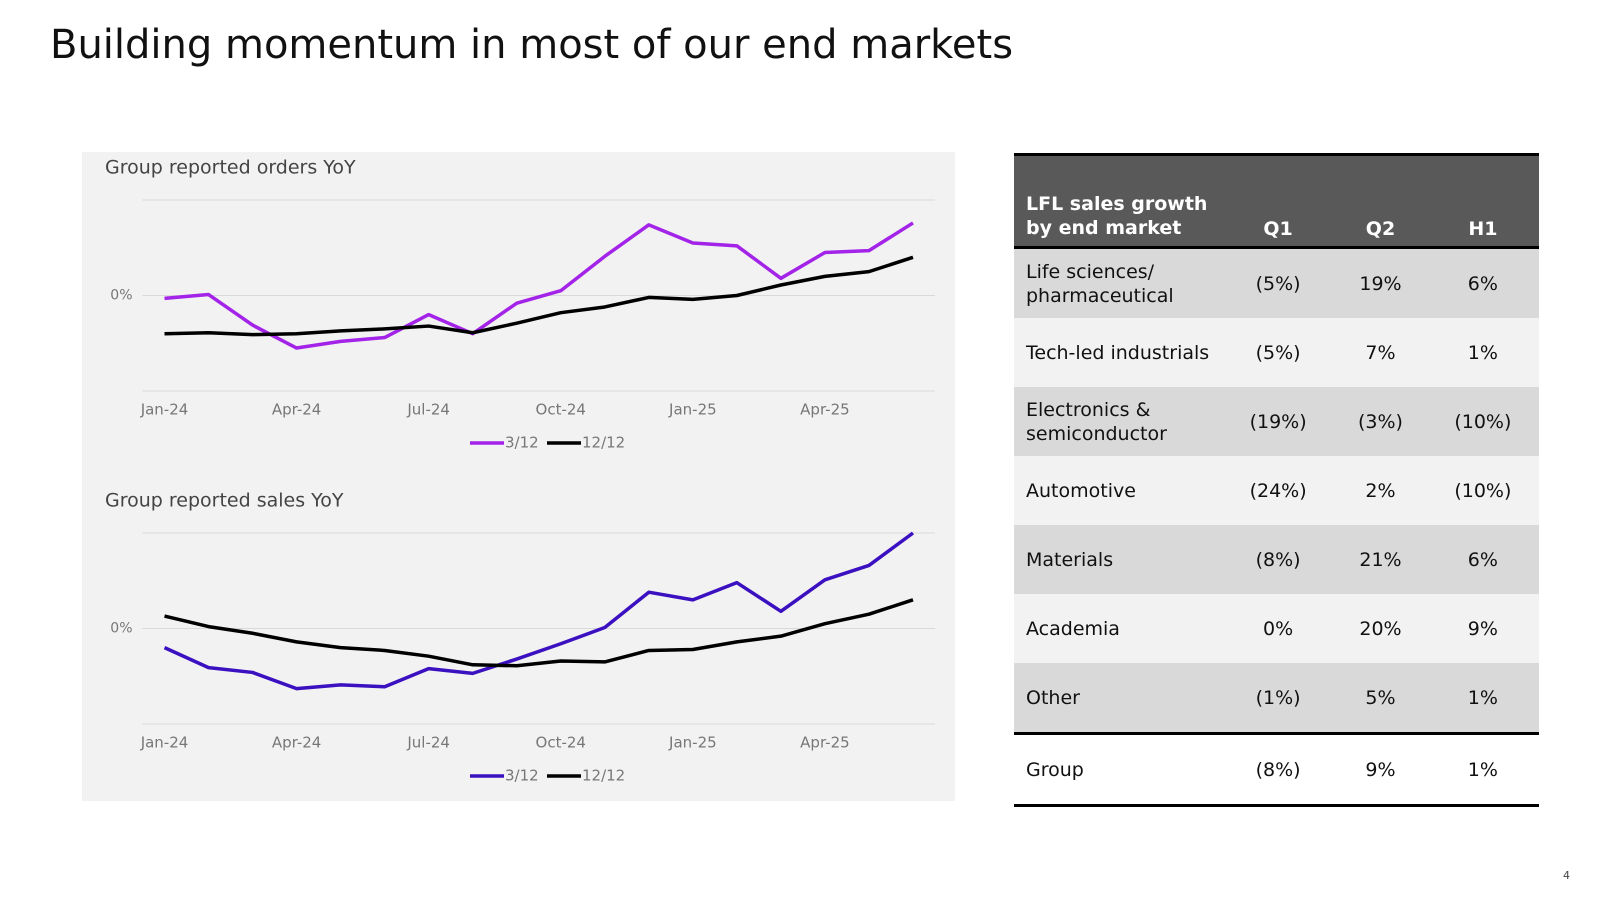  Describe the element at coordinates (1380, 490) in the screenshot. I see `cell: 2%` at that location.